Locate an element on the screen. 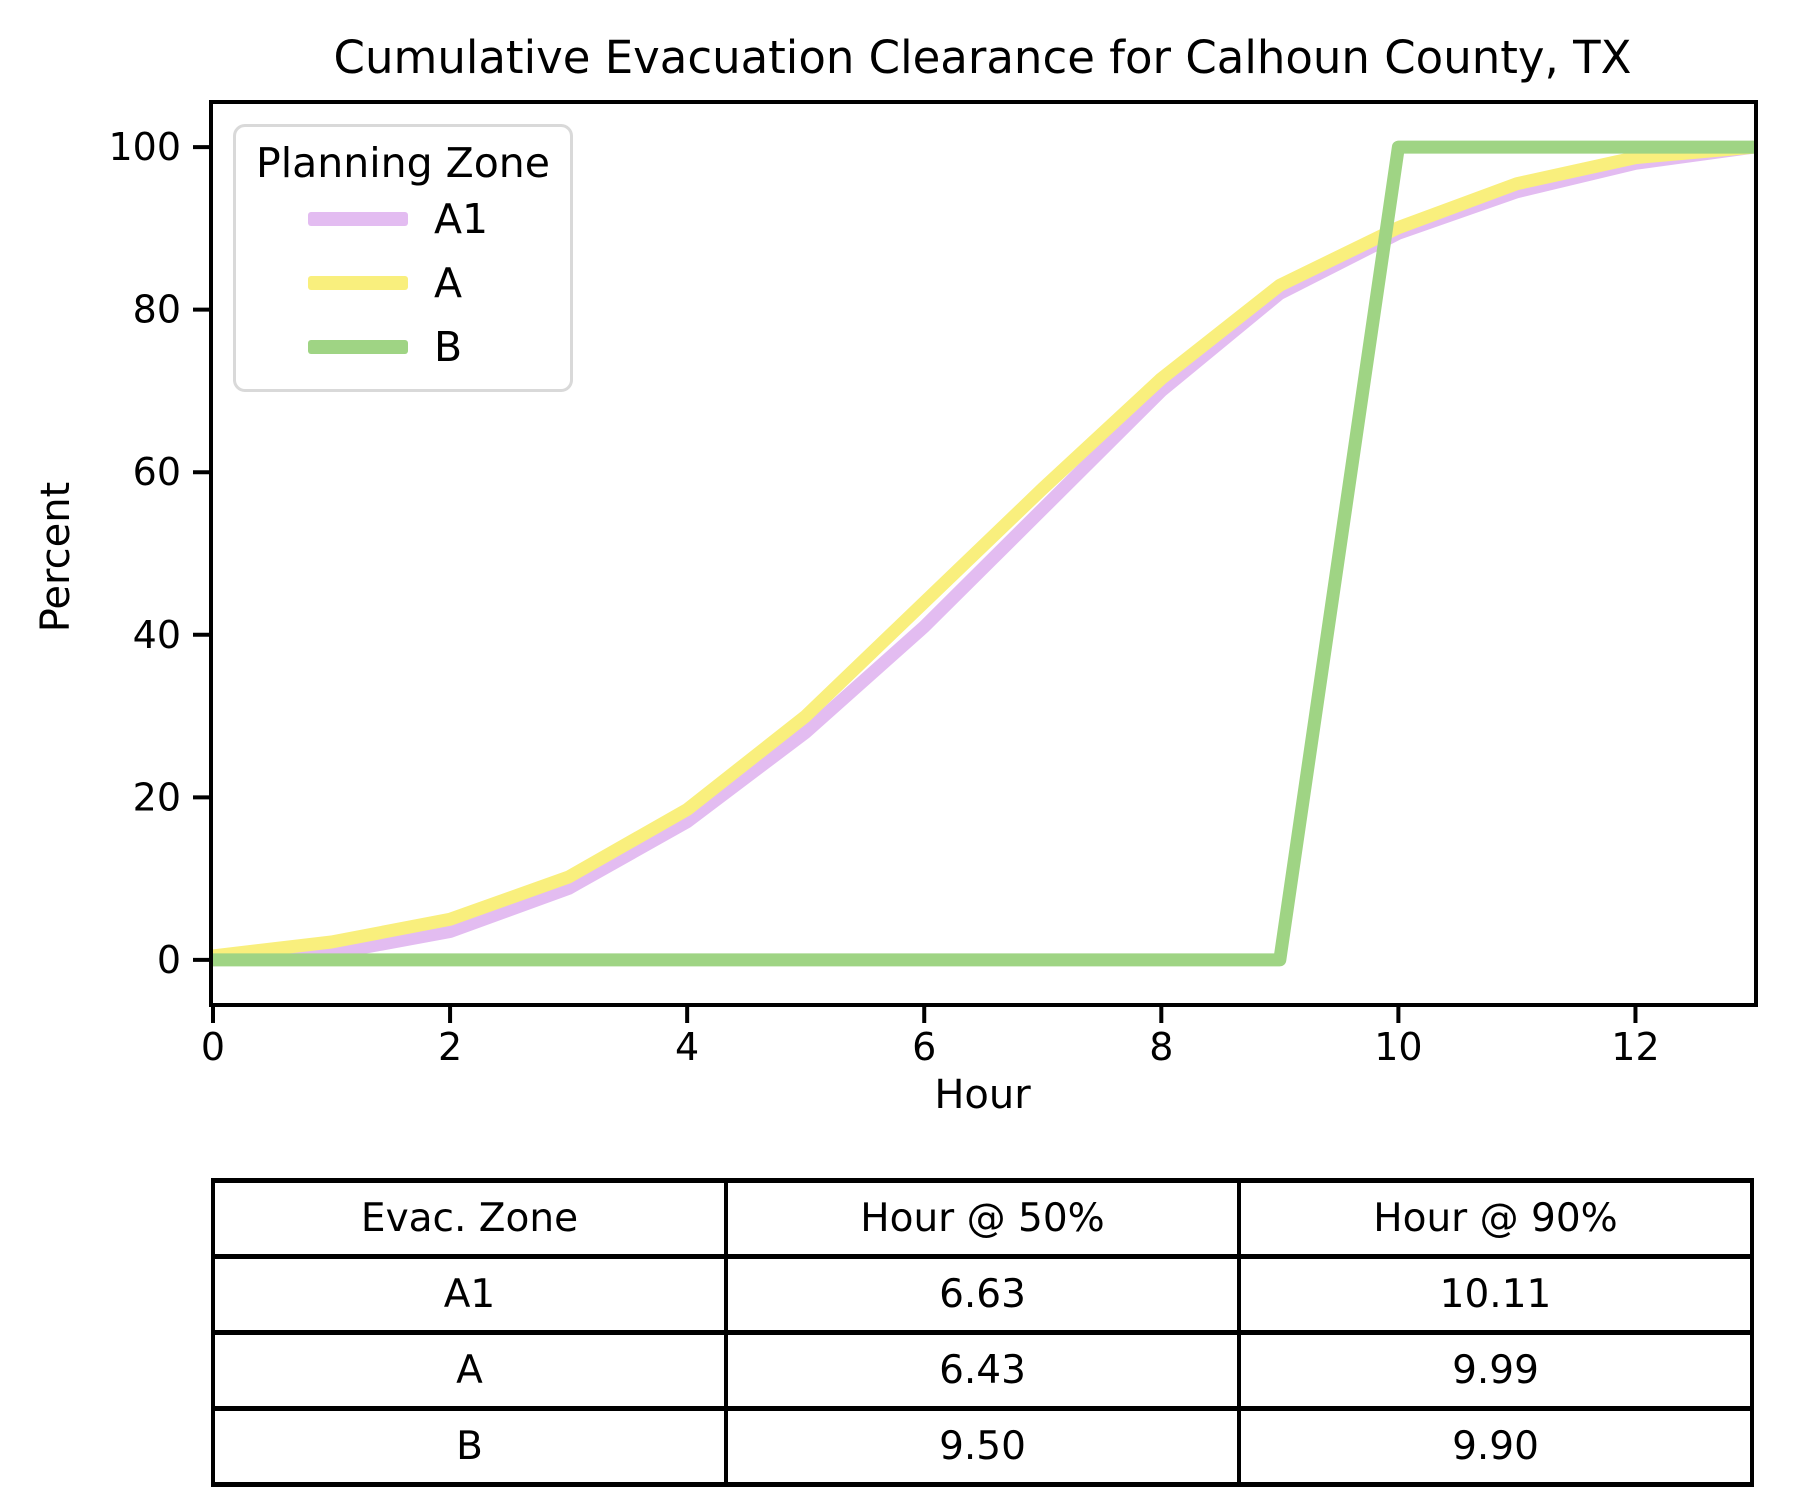 The image size is (1800, 1500). legend-items: A1 A B is located at coordinates (403, 283).